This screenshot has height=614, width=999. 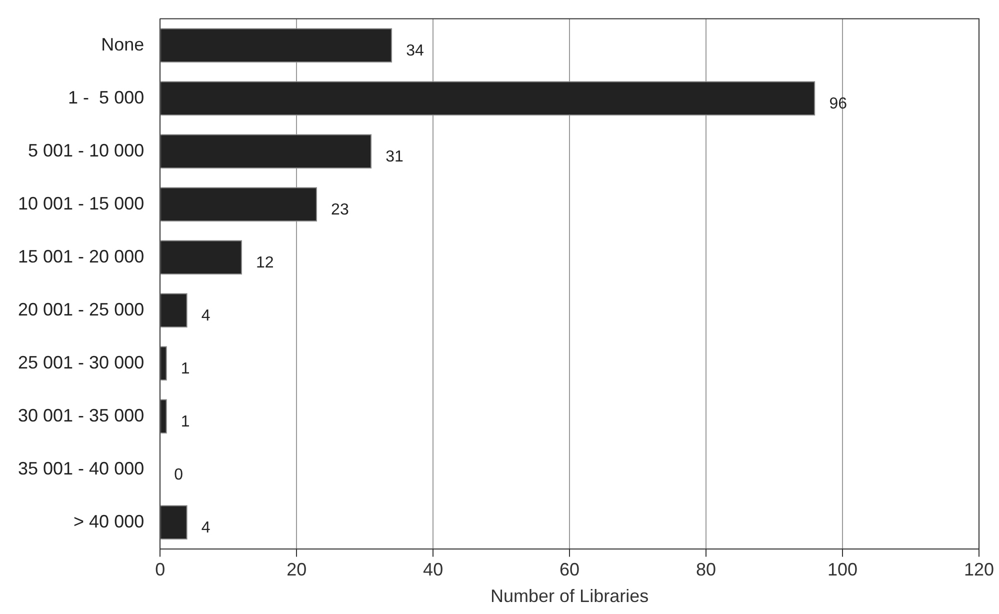 What do you see at coordinates (122, 44) in the screenshot?
I see `y-tick-label: None` at bounding box center [122, 44].